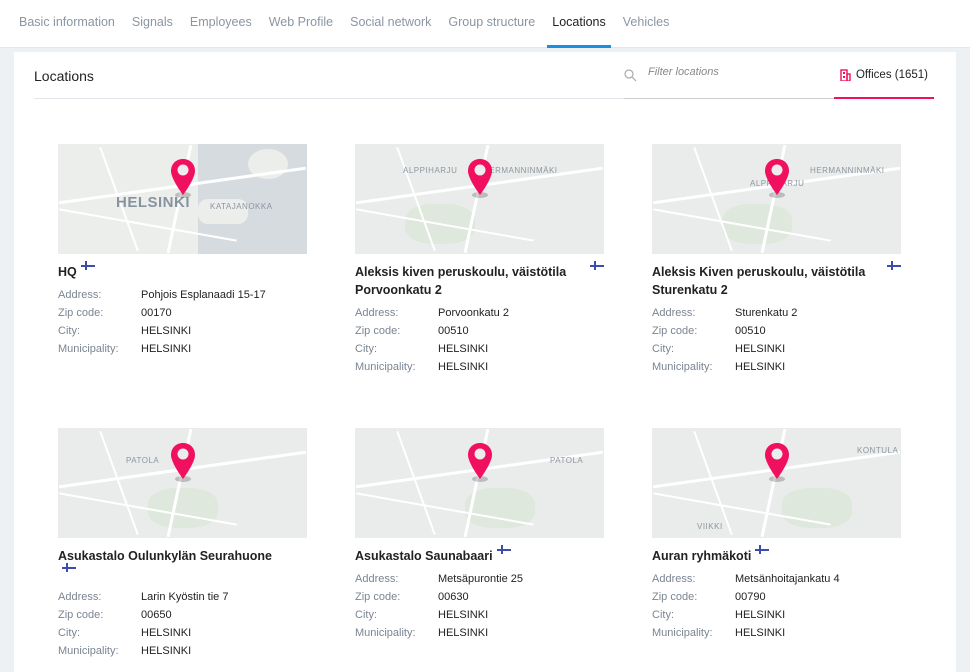 This screenshot has width=970, height=672. I want to click on tab-vehicles: Vehicles, so click(646, 22).